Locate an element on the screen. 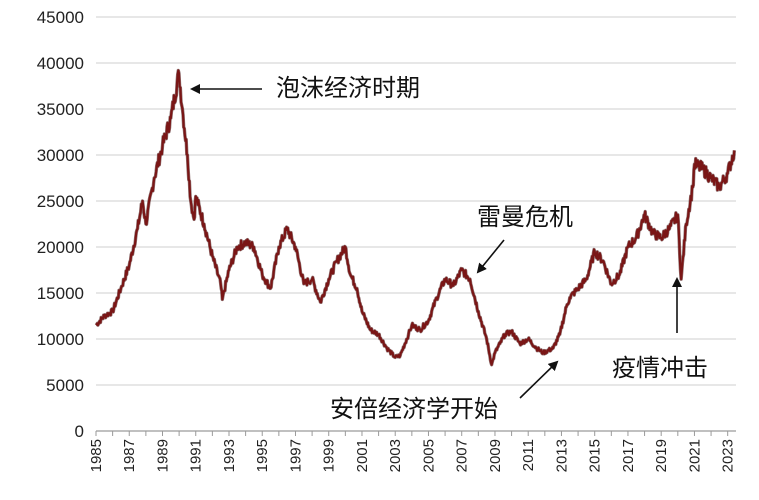 The image size is (759, 500). x-tick-label: 1991 is located at coordinates (196, 455).